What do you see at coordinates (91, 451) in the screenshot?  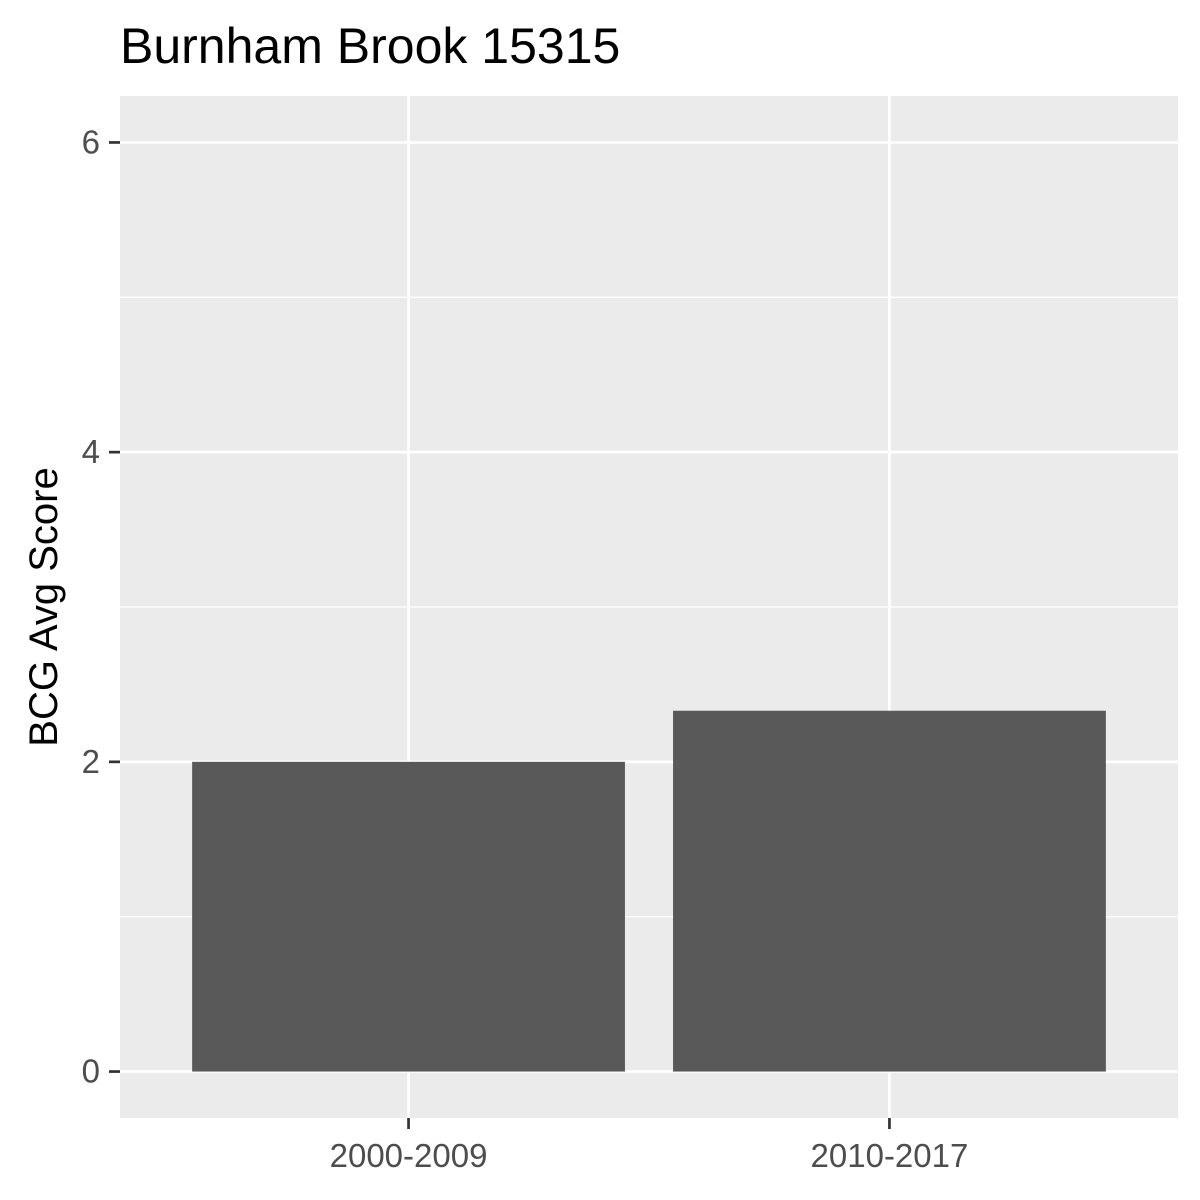 I see `y-tick-label: 4` at bounding box center [91, 451].